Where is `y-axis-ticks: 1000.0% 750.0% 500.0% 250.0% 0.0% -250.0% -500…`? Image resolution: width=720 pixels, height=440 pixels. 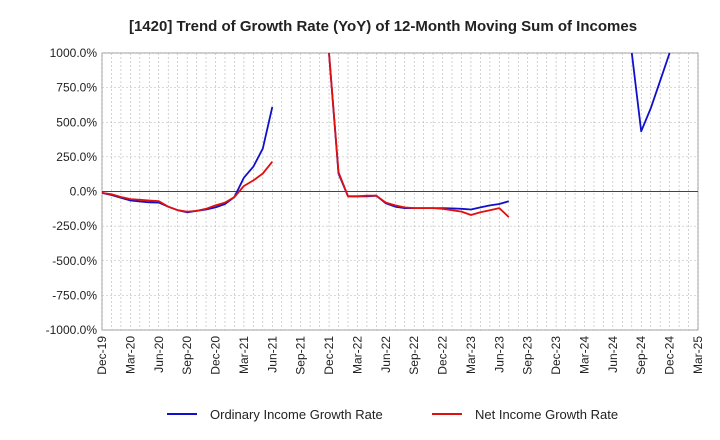
y-axis-ticks: 1000.0% 750.0% 500.0% 250.0% 0.0% -250.0% -500… is located at coordinates (72, 191).